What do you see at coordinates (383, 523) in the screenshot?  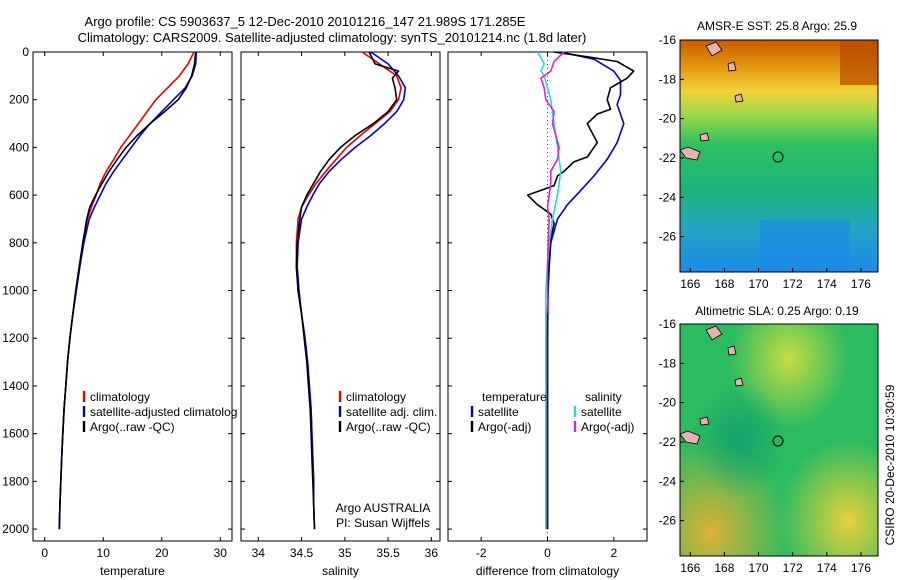 I see `salinity-annotation-line: PI: Susan Wijffels` at bounding box center [383, 523].